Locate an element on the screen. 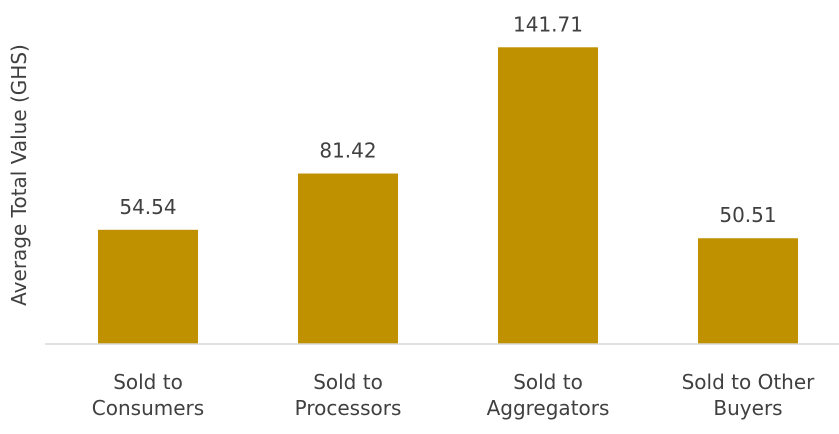  y-axis-label: Average Total Value (GHS) is located at coordinates (19, 175).